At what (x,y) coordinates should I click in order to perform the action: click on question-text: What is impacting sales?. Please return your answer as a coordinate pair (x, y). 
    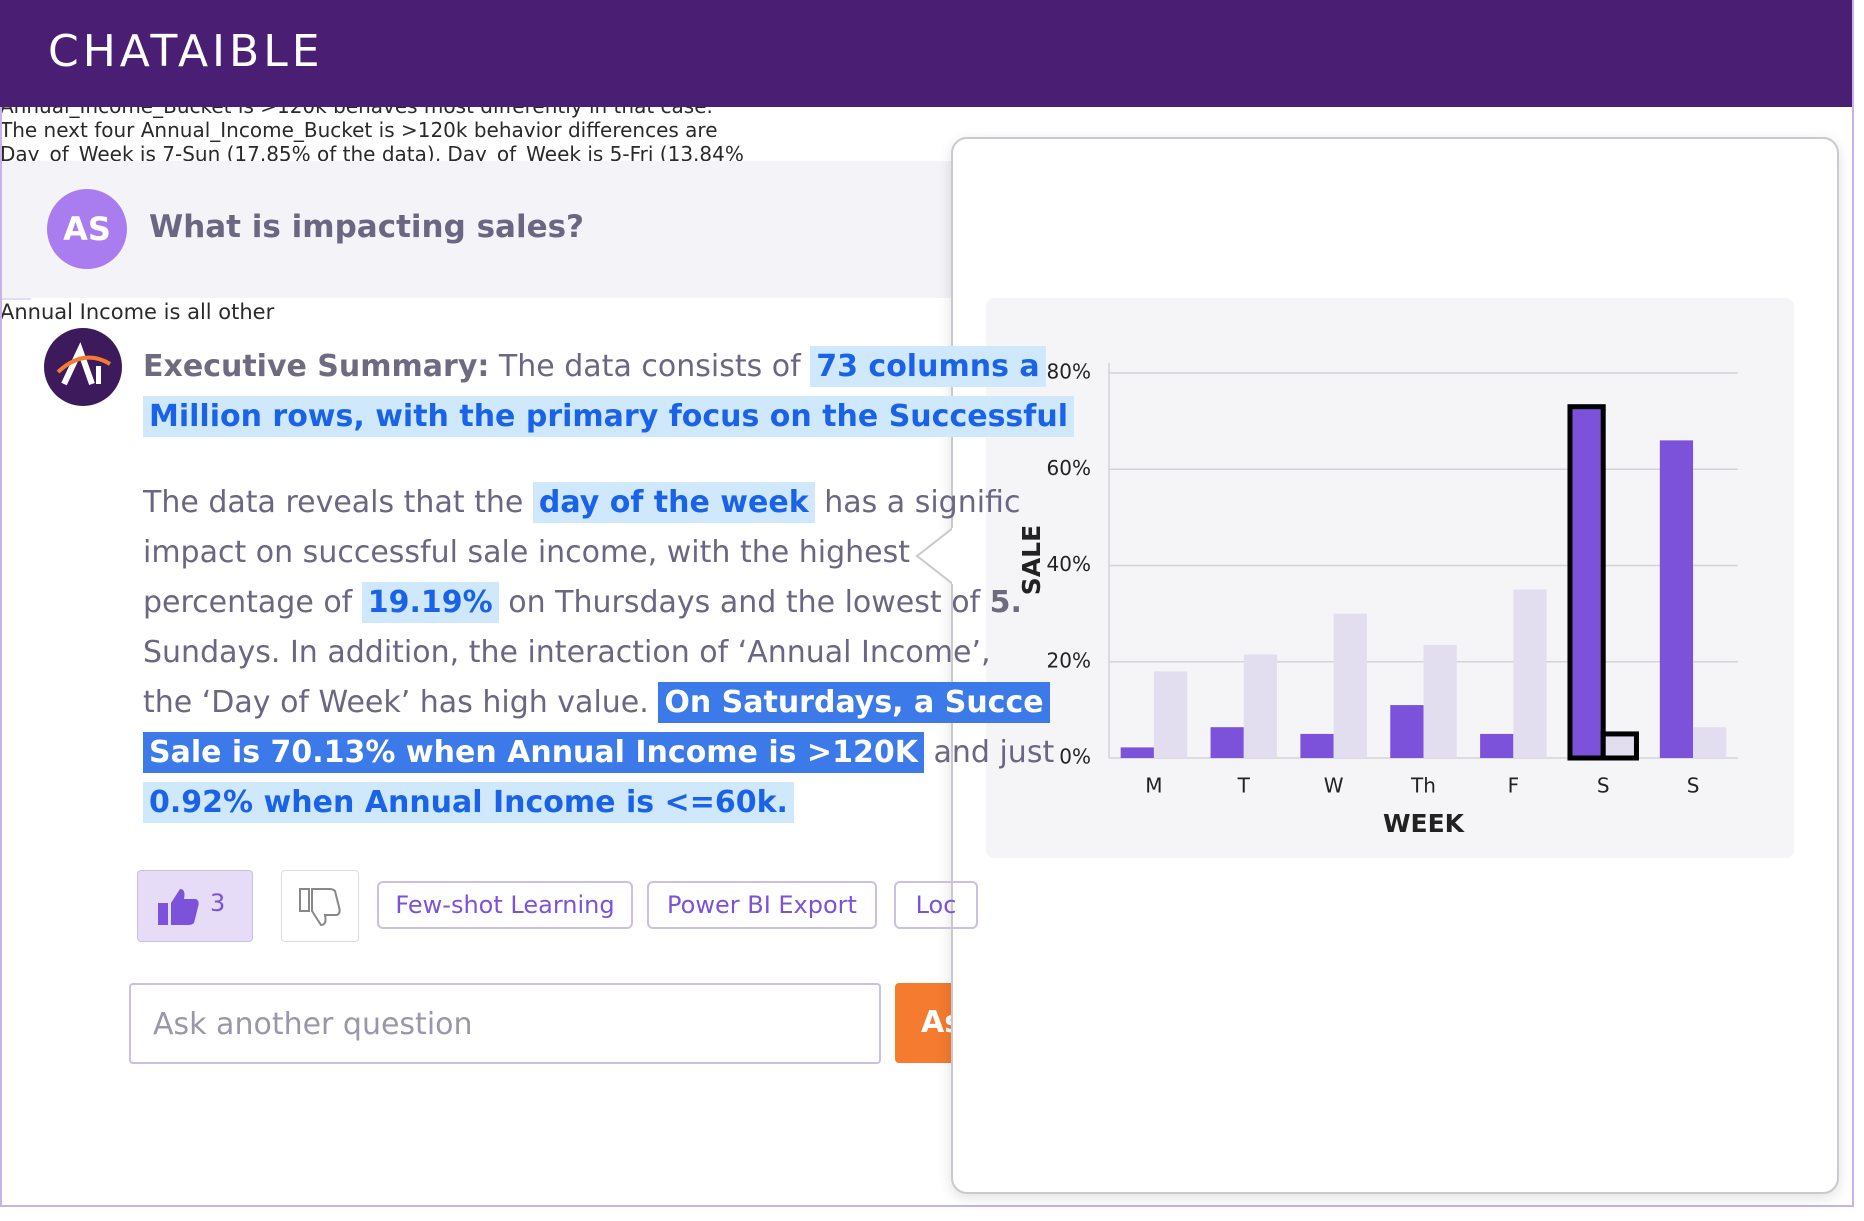
    Looking at the image, I should click on (367, 227).